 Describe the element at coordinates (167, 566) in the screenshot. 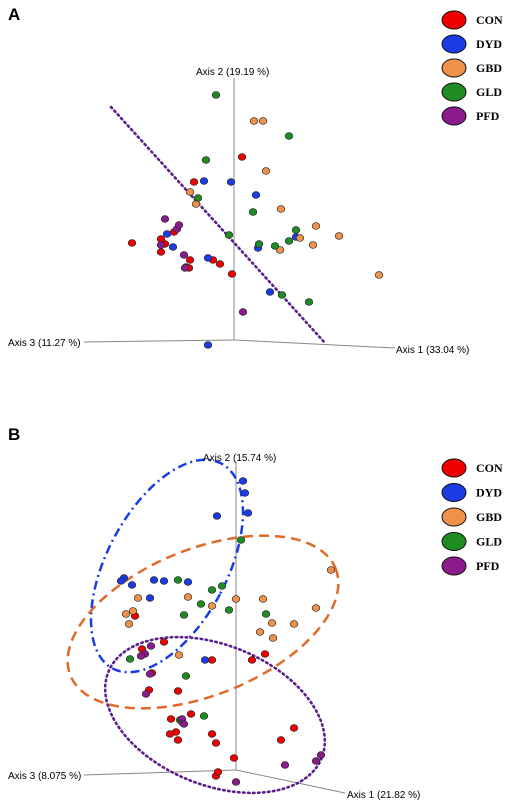

I see `ellipse-dyd` at that location.